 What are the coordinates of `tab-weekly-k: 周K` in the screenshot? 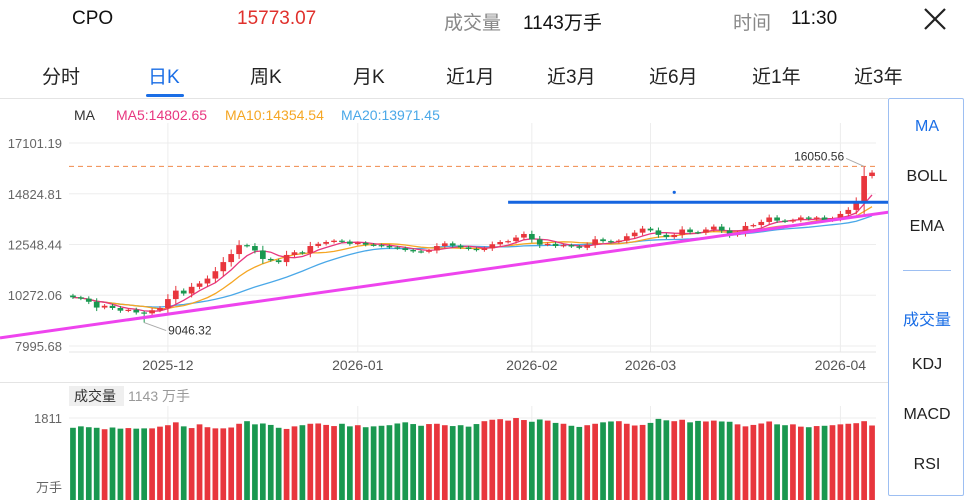 It's located at (266, 77).